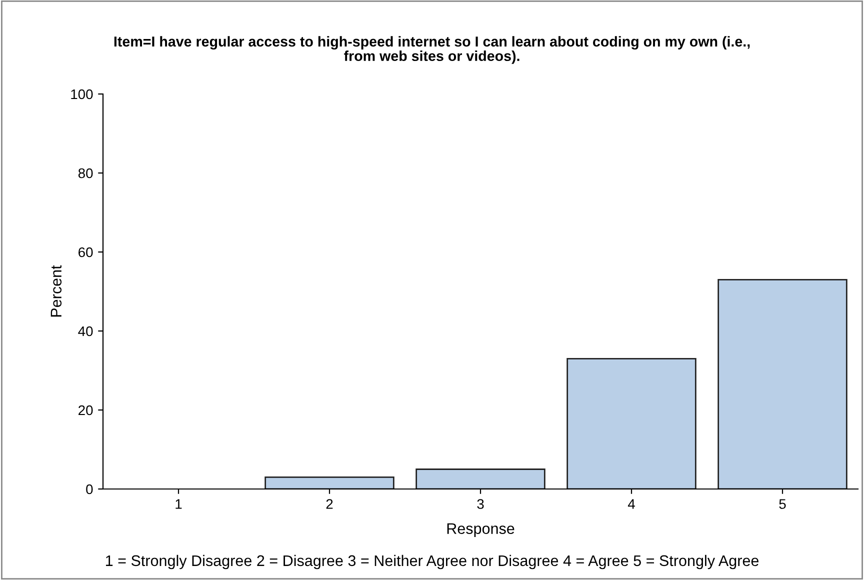  I want to click on y-tick-label: 20, so click(85, 410).